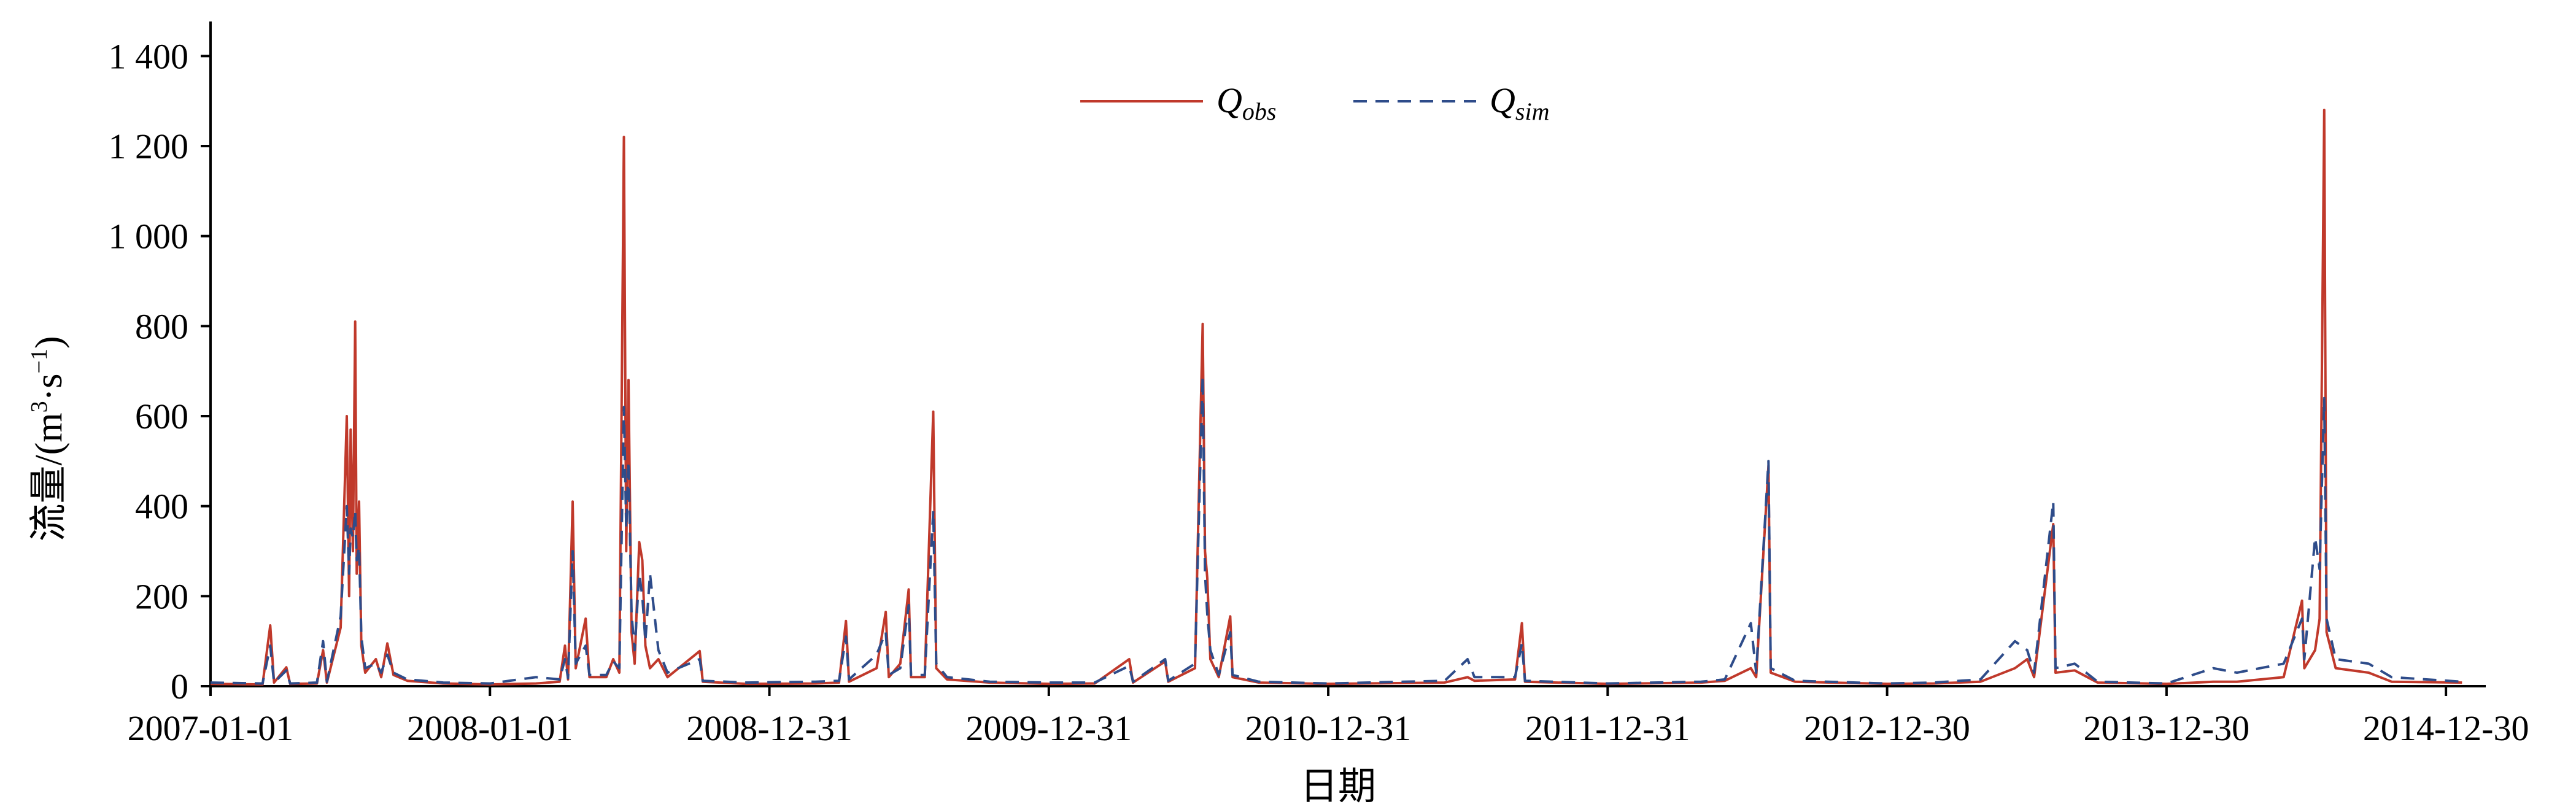 This screenshot has width=2576, height=812. What do you see at coordinates (770, 728) in the screenshot?
I see `x-tick-label: 2008-12-31` at bounding box center [770, 728].